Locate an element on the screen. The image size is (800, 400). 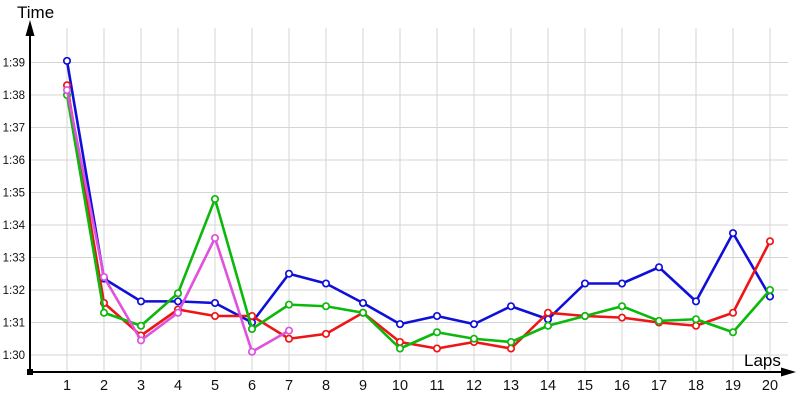
y-tick-label: 1:30 is located at coordinates (14, 356).